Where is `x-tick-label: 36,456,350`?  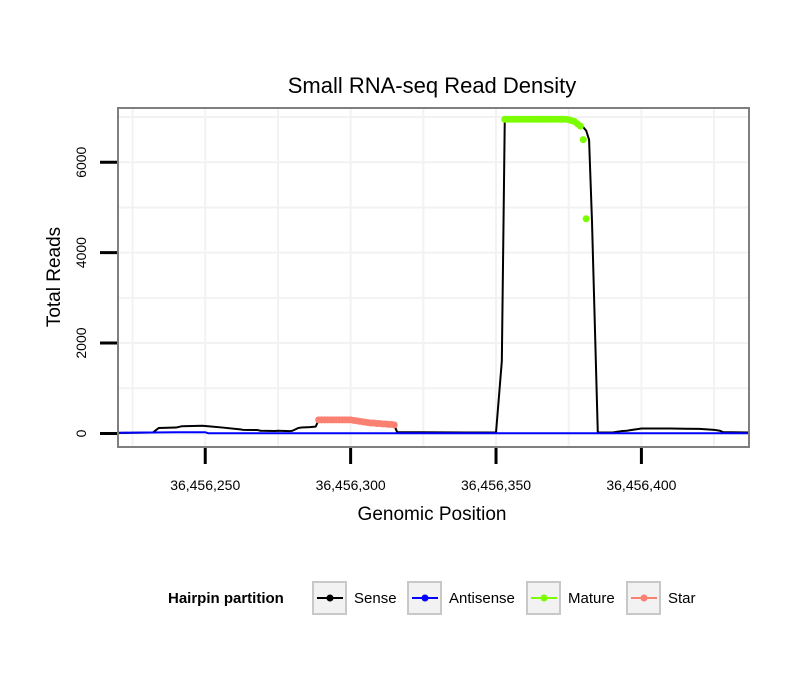 x-tick-label: 36,456,350 is located at coordinates (496, 485).